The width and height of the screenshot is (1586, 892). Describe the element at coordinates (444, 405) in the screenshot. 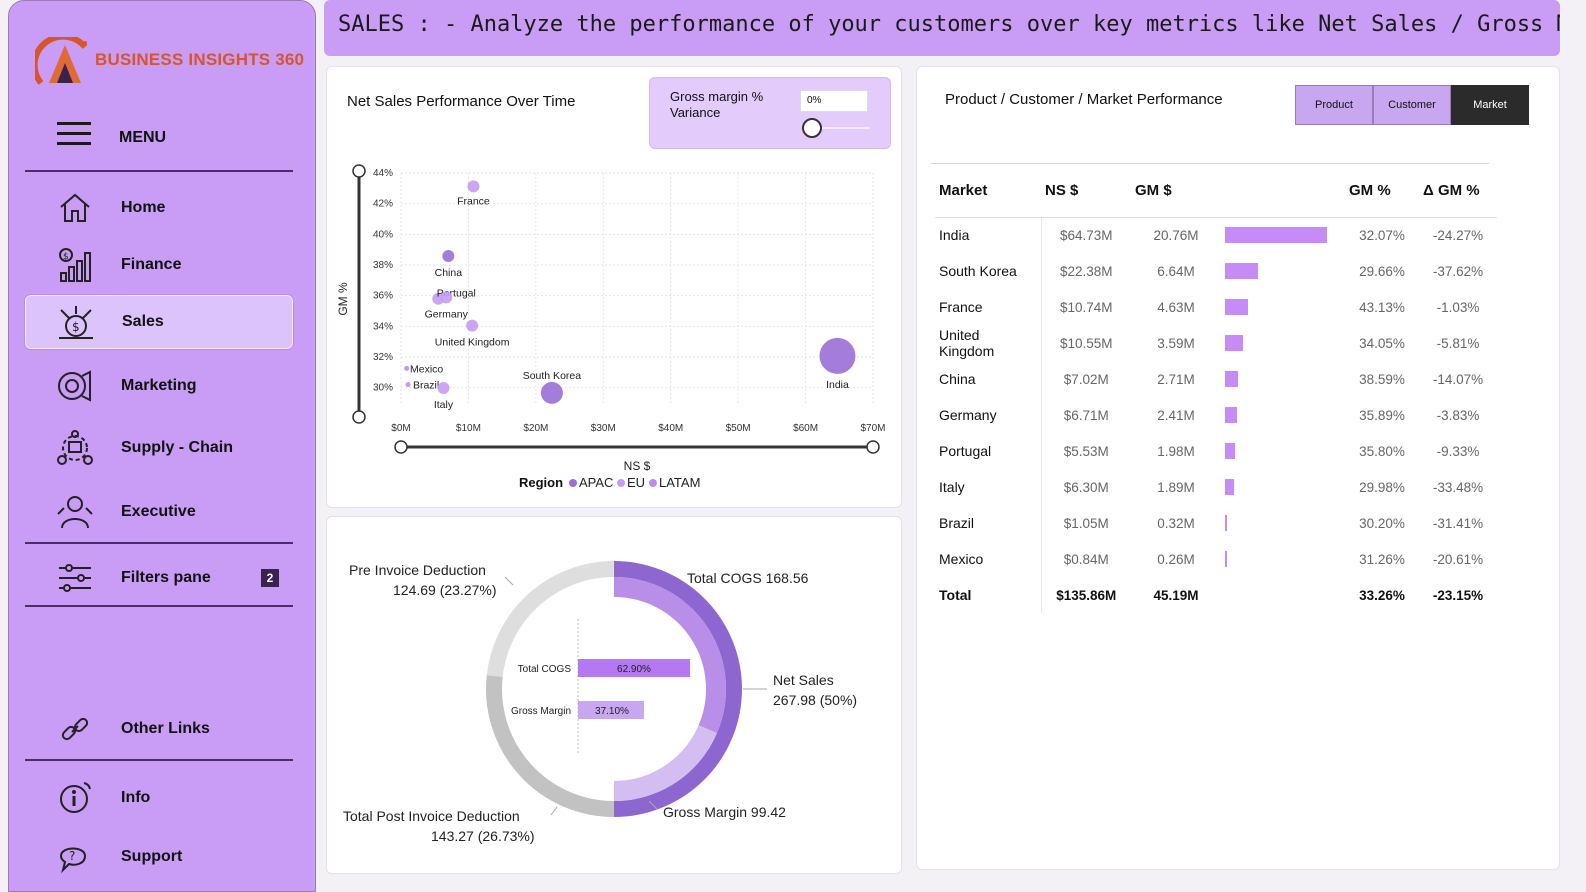

I see `point-label: Italy` at that location.